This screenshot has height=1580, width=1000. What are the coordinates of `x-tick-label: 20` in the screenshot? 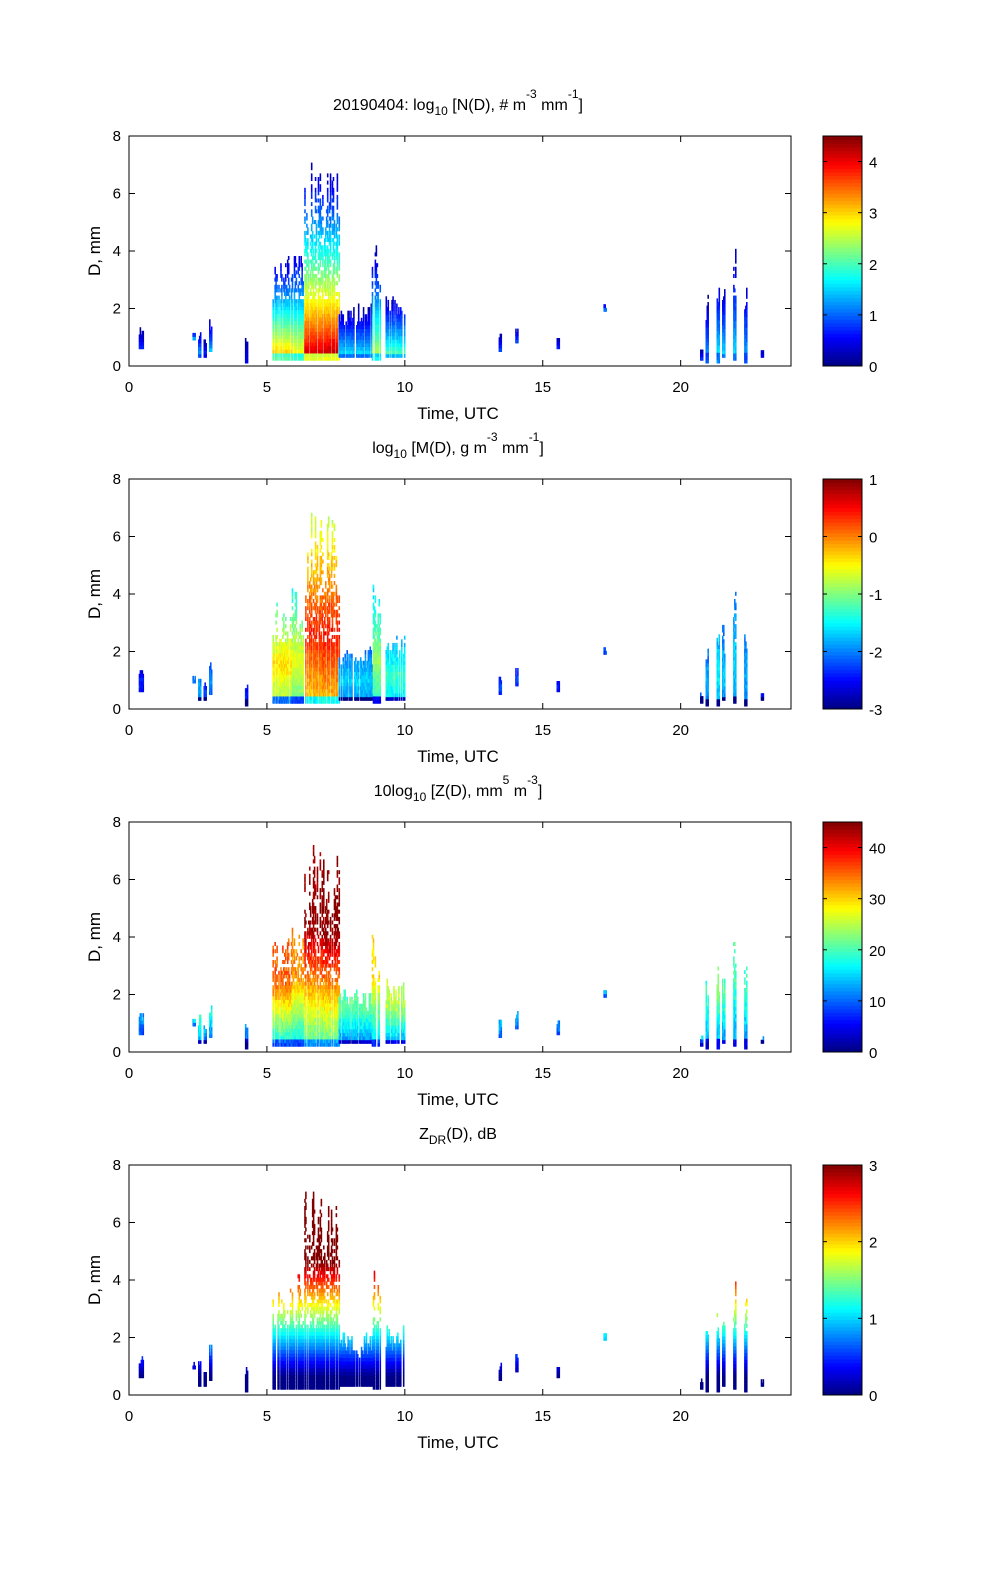 It's located at (680, 387).